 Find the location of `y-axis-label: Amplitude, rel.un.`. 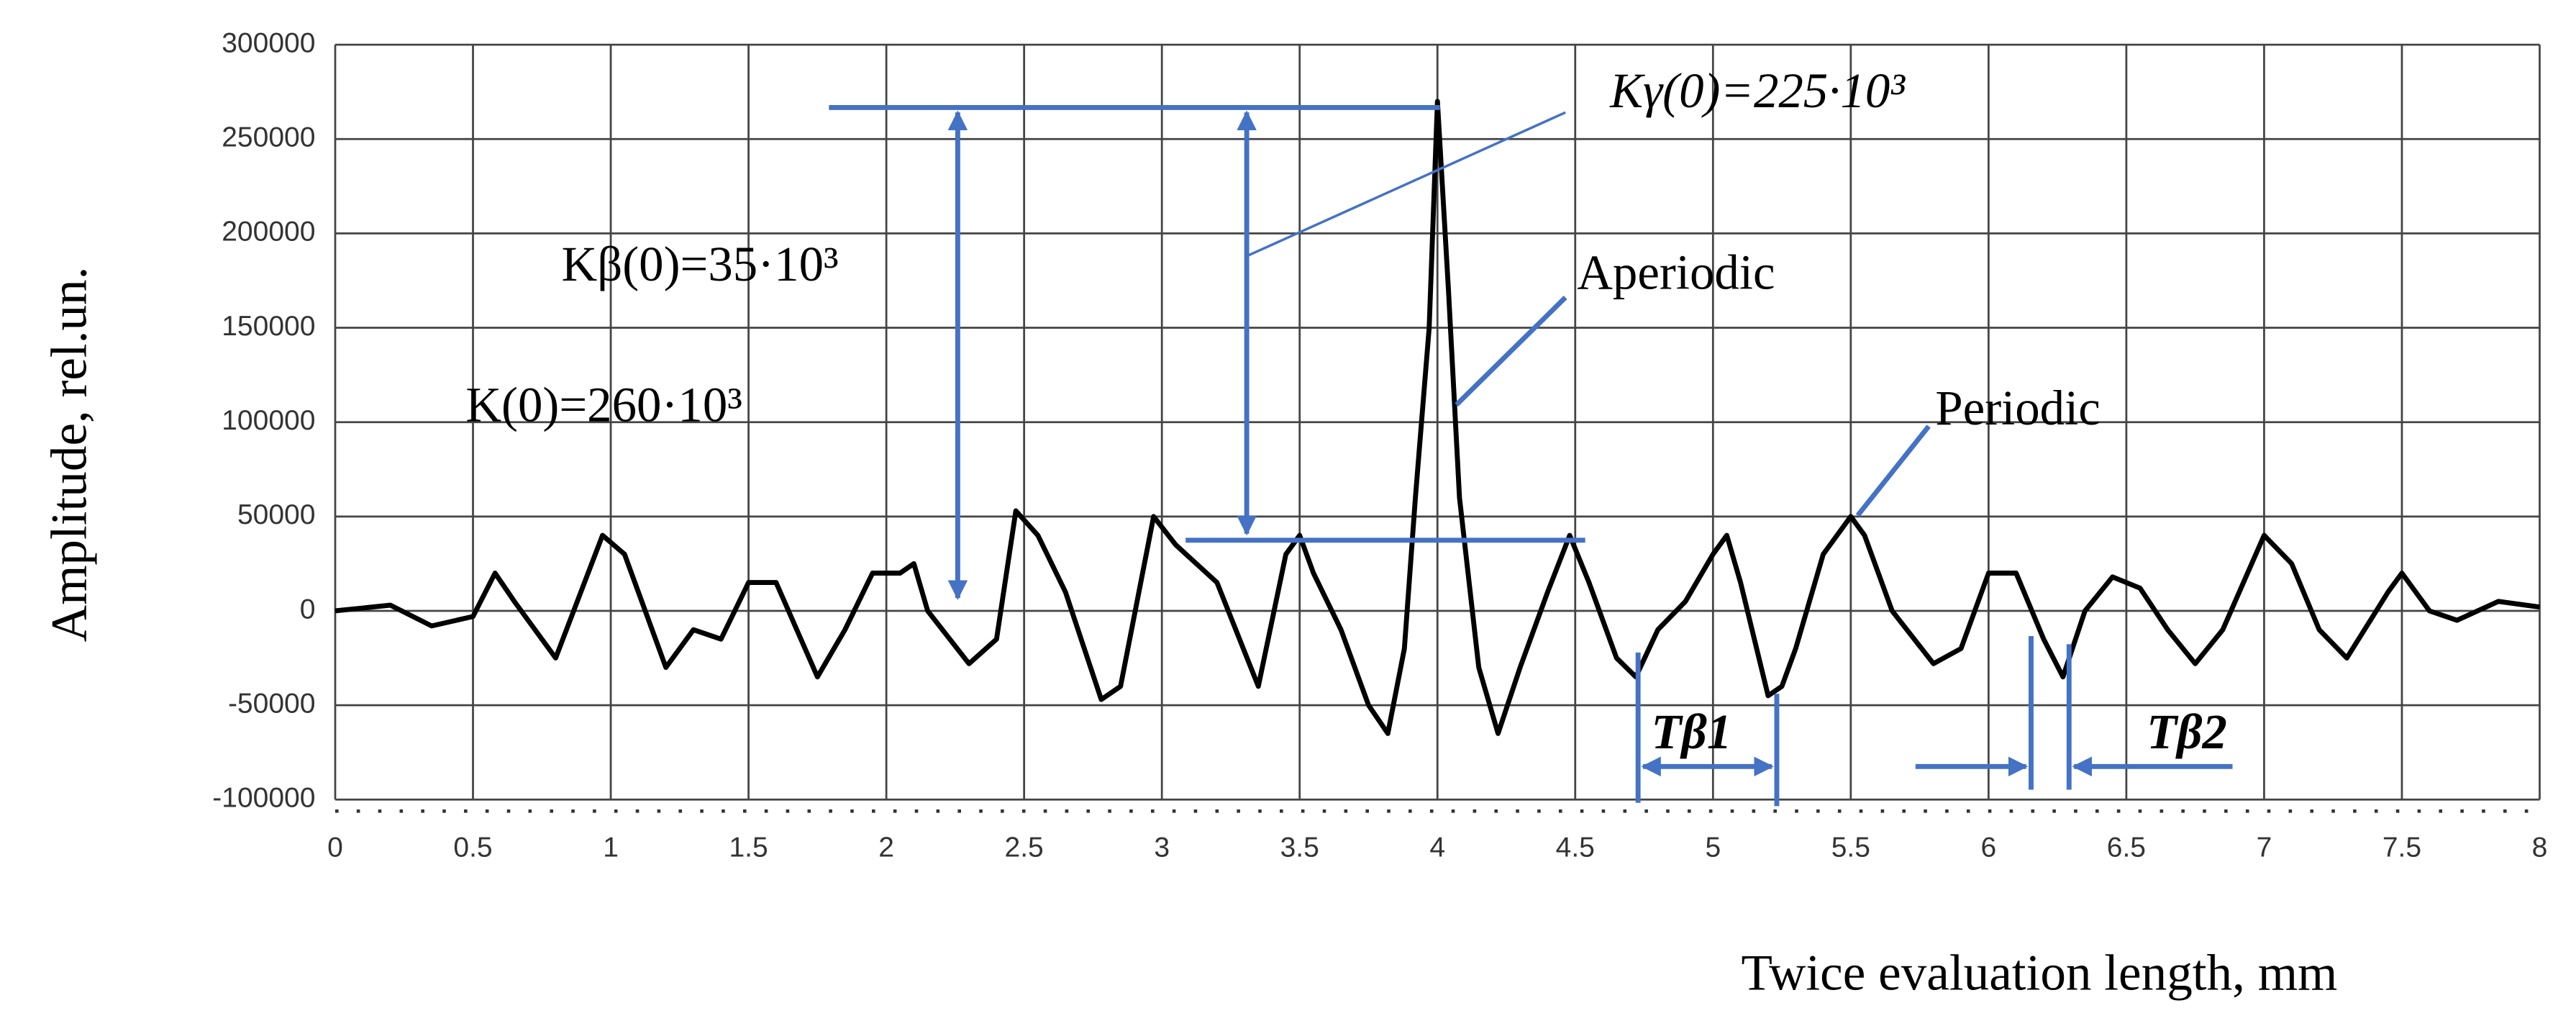

y-axis-label: Amplitude, rel.un. is located at coordinates (70, 455).